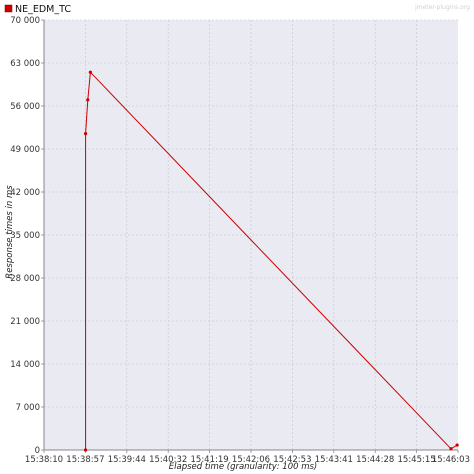 Image resolution: width=474 pixels, height=474 pixels. Describe the element at coordinates (25, 21) in the screenshot. I see `y-tick-label: 70 000` at that location.